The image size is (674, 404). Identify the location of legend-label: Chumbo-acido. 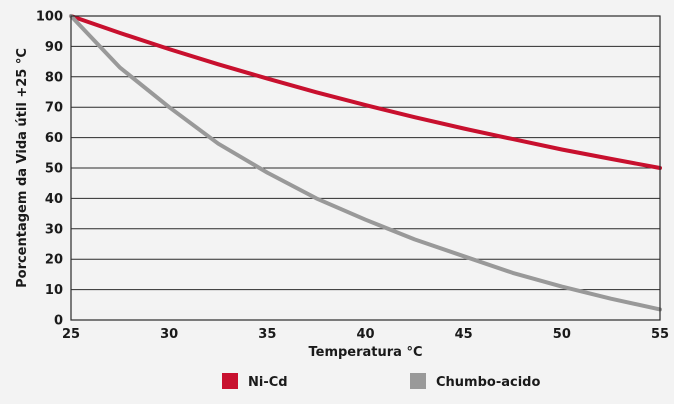
(488, 382).